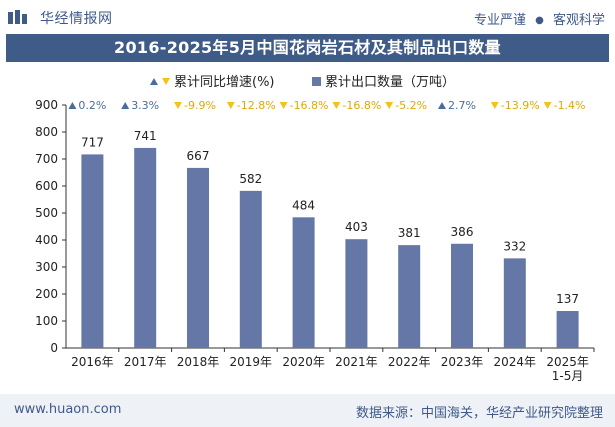  What do you see at coordinates (411, 105) in the screenshot?
I see `yoy-label: -5.2%` at bounding box center [411, 105].